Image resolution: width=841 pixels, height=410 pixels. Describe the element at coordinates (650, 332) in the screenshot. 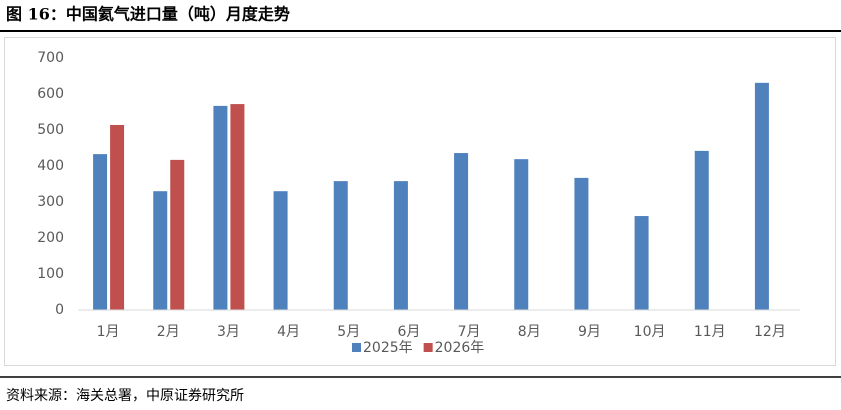

I see `x-tick-label: 10月` at that location.